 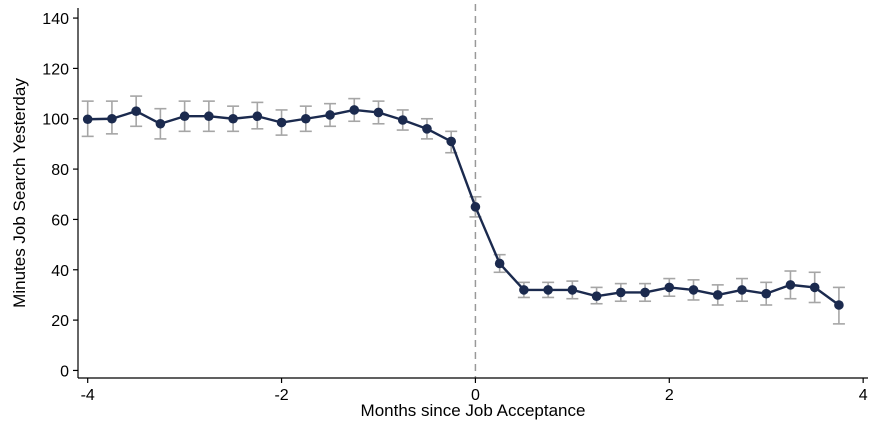 What do you see at coordinates (55, 120) in the screenshot?
I see `y-tick-label: 100` at bounding box center [55, 120].